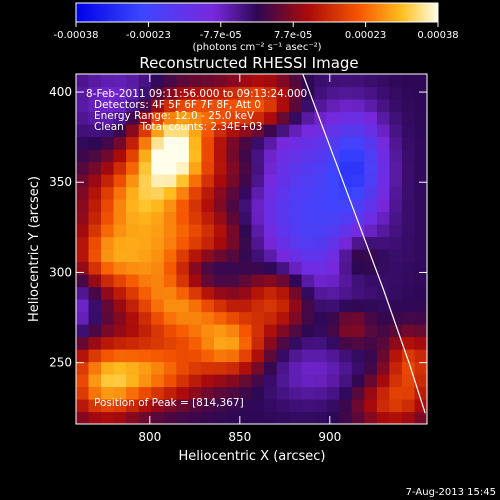 Image resolution: width=500 pixels, height=500 pixels. Describe the element at coordinates (60, 272) in the screenshot. I see `y-tick-label: 300` at that location.